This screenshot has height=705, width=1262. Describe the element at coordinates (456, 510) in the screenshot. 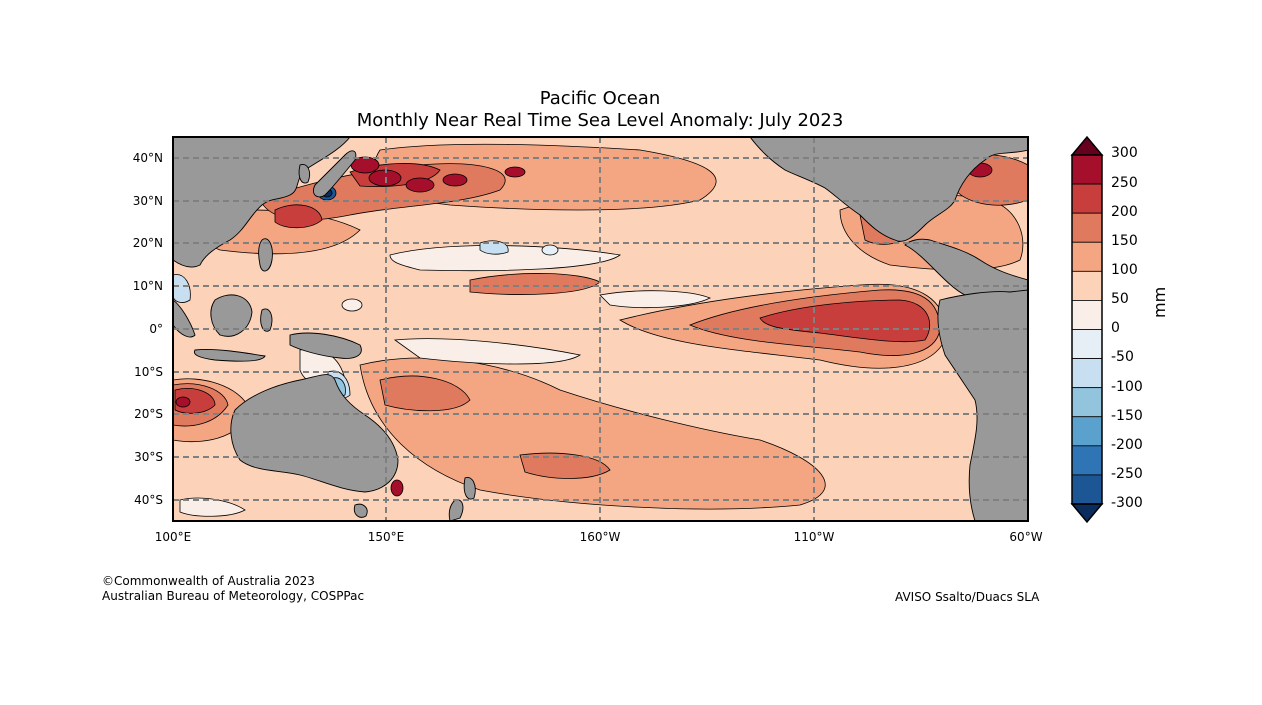

I see `land-new-zealand-south` at that location.